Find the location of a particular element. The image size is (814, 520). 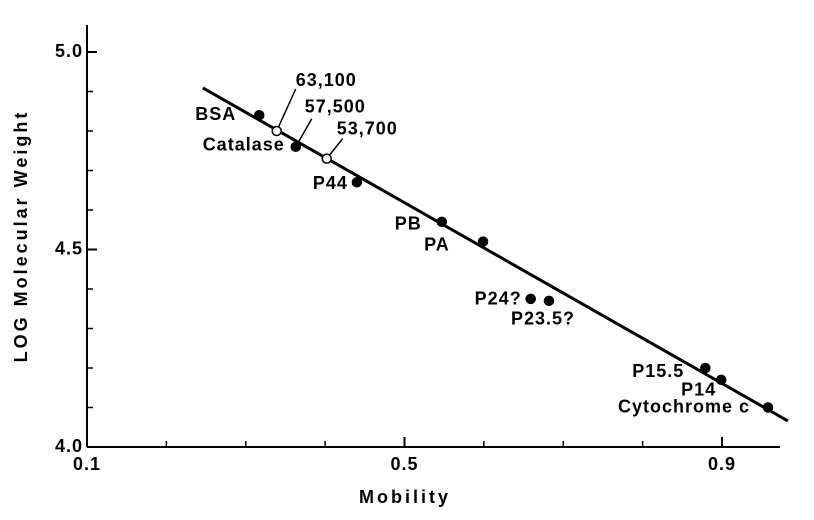

x-tick-label: 0.1 is located at coordinates (87, 464).